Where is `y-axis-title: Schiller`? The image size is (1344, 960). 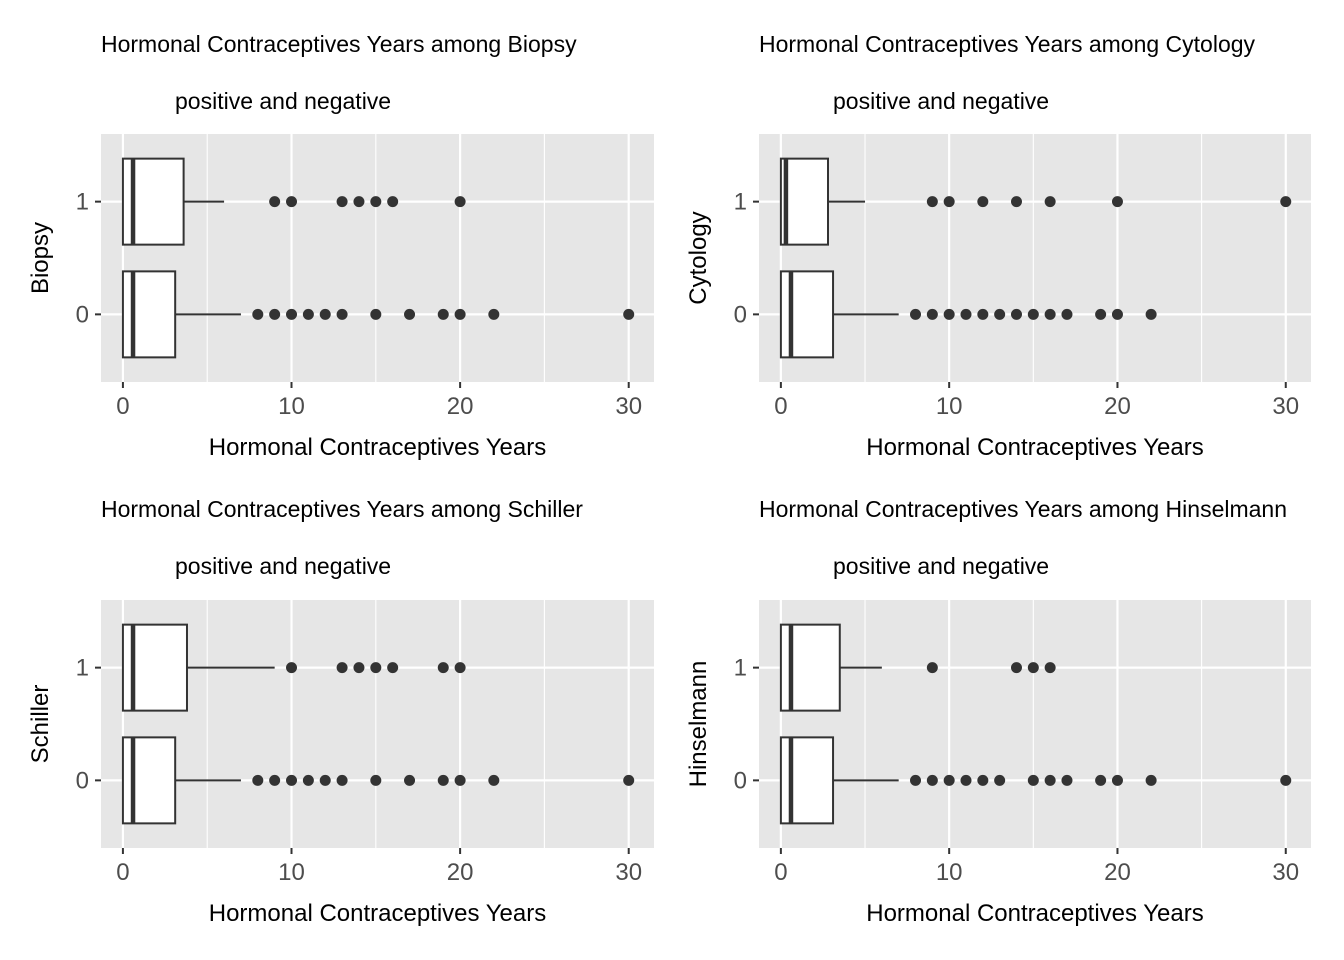
y-axis-title: Schiller is located at coordinates (40, 724).